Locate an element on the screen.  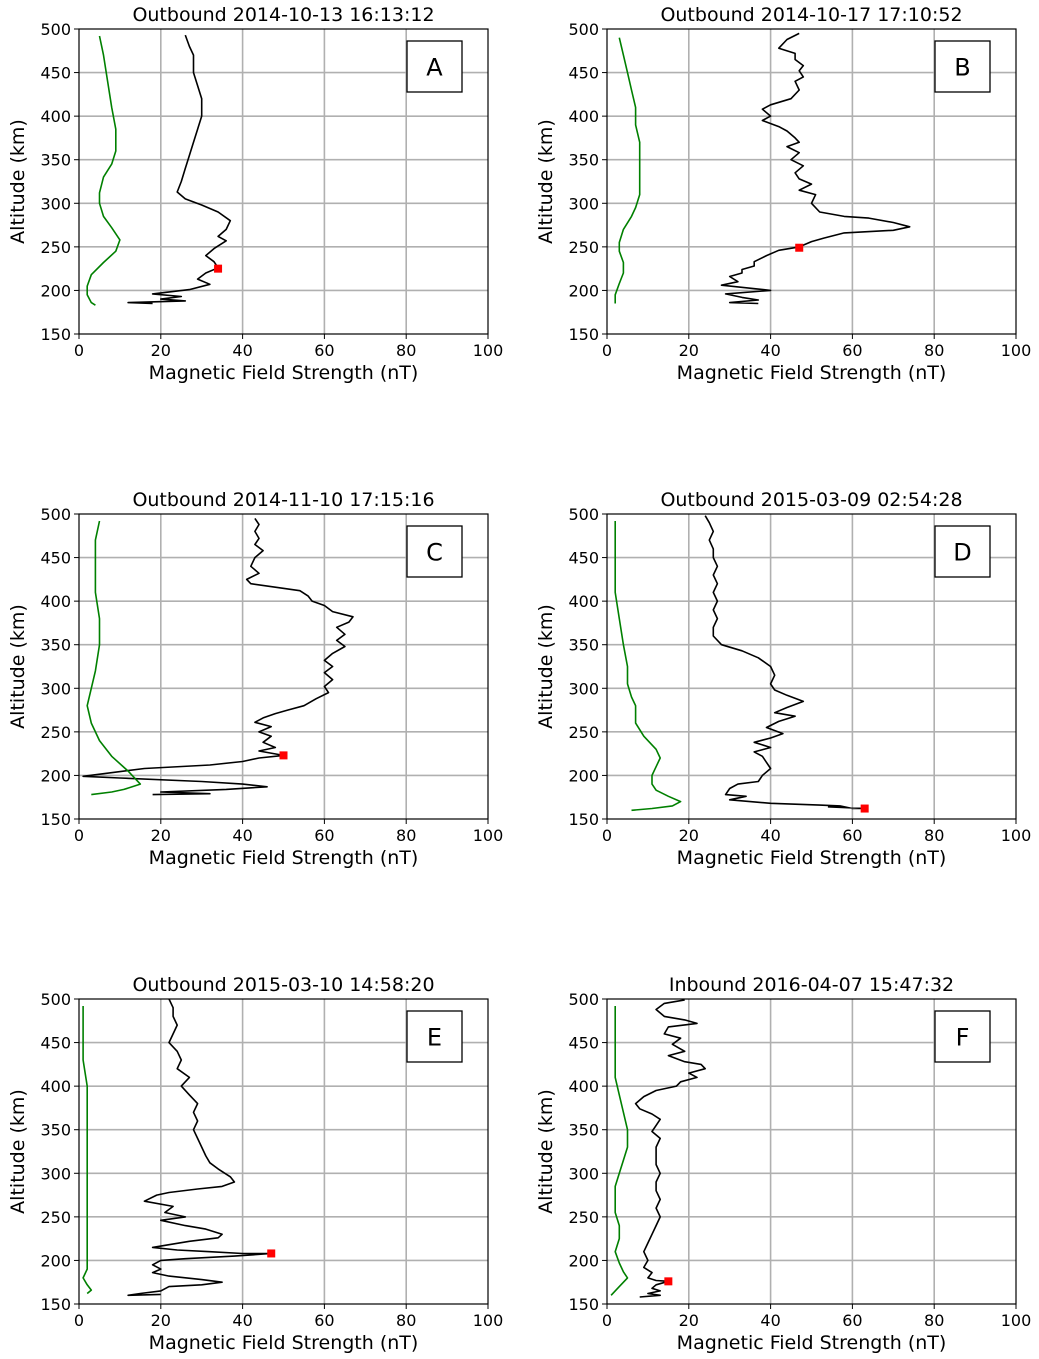
panel-label: F is located at coordinates (963, 1038).